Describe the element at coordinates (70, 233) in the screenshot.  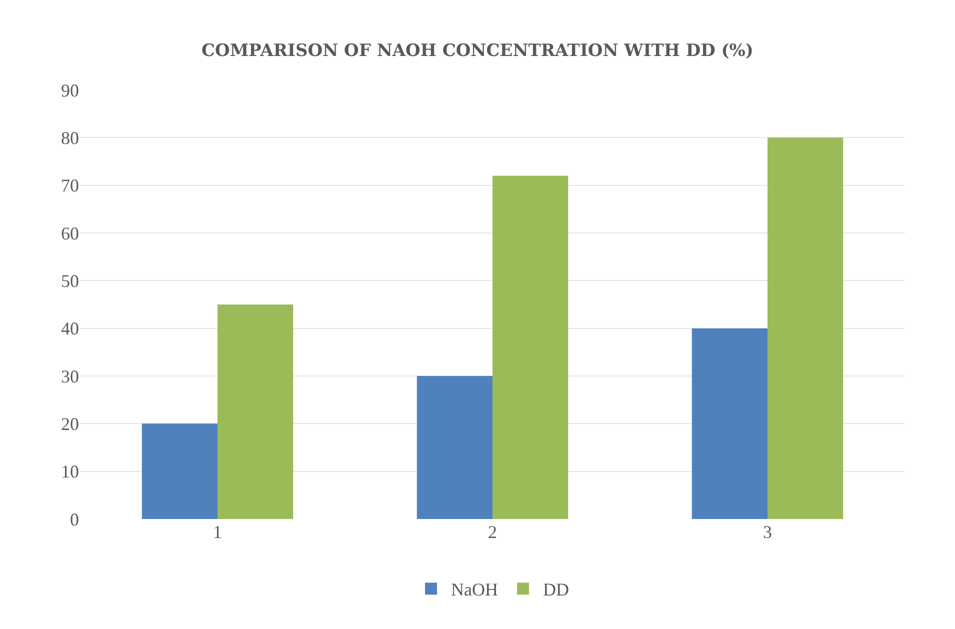
I see `y-tick-label: 60` at that location.